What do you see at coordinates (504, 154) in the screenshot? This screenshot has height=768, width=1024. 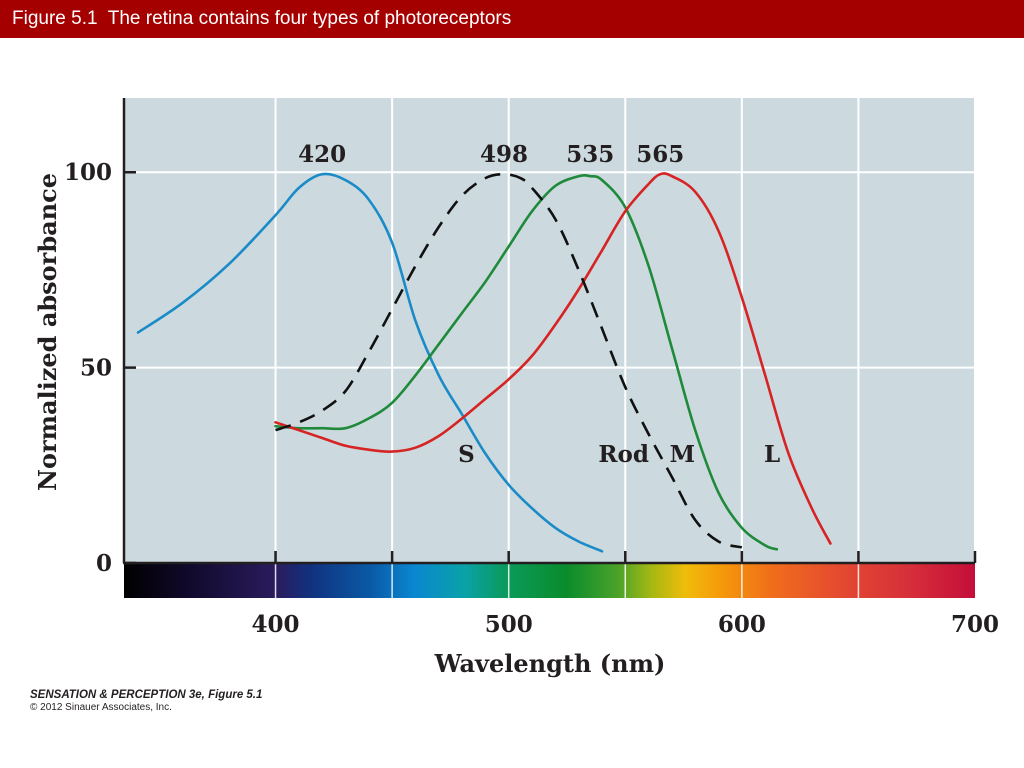 I see `peak-label: 498` at bounding box center [504, 154].